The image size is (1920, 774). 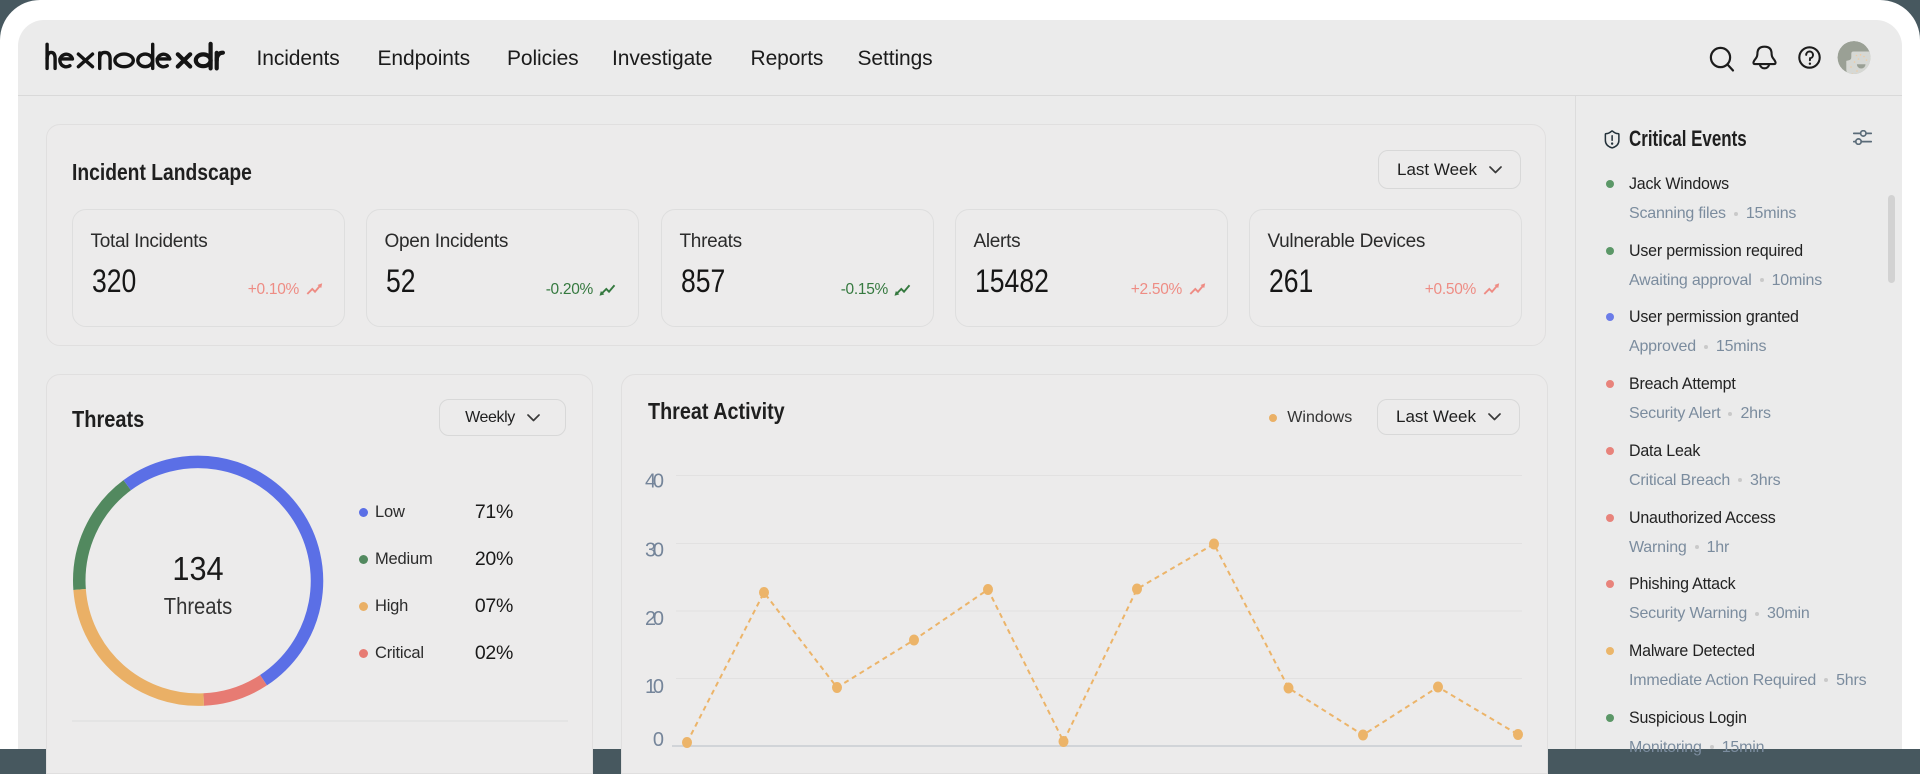 I want to click on svg-text: 30, so click(x=654, y=551).